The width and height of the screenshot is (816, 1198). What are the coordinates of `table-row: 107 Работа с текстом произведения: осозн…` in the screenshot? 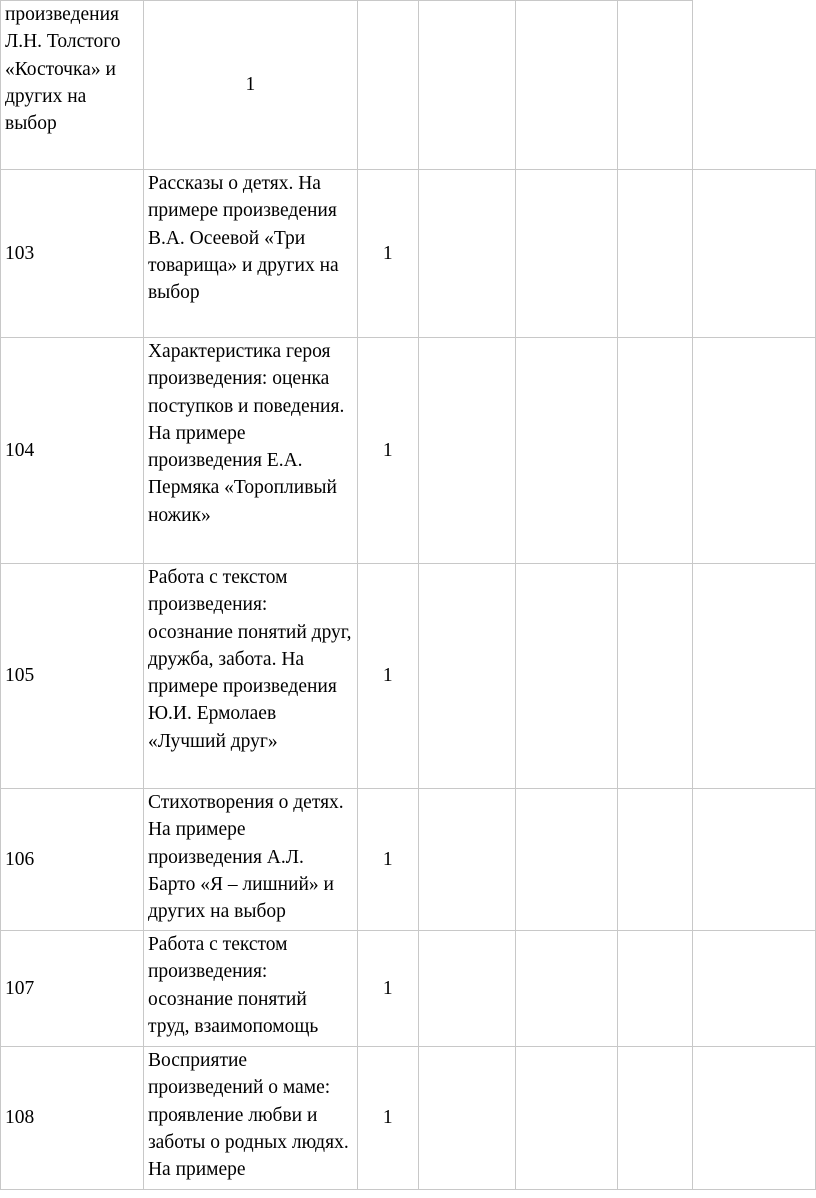 It's located at (408, 988).